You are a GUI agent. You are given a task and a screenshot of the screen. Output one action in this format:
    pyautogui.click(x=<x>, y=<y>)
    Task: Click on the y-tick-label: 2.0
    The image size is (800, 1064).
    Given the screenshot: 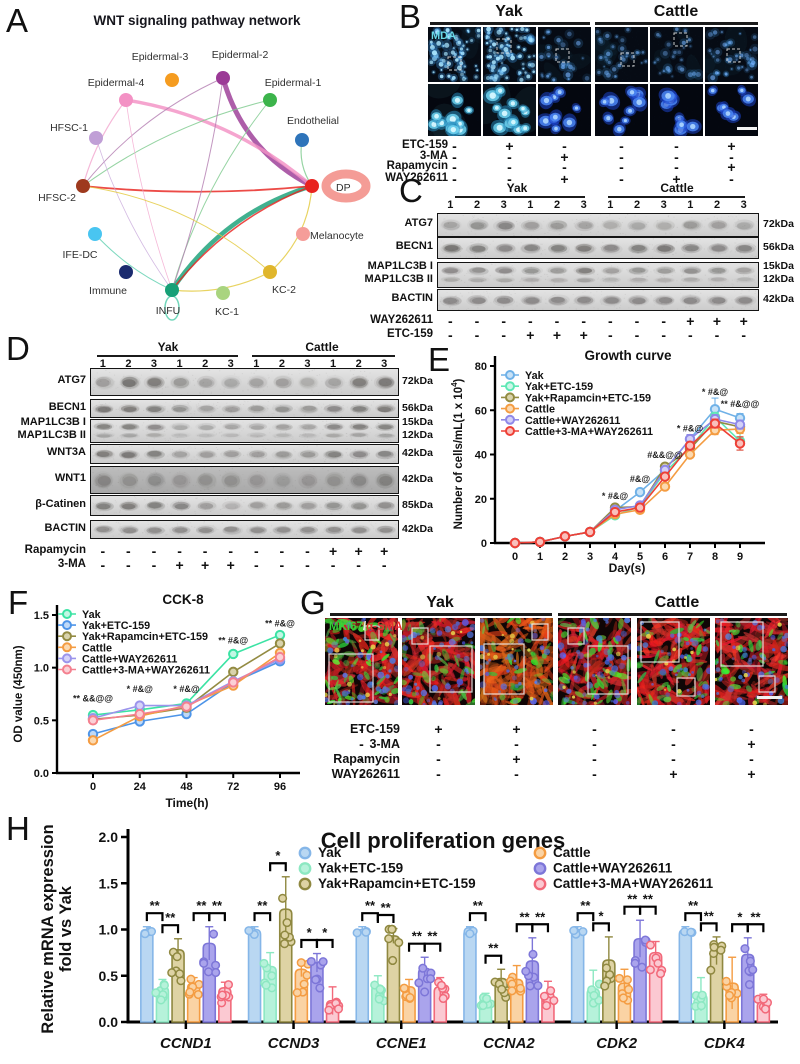 What is the action you would take?
    pyautogui.click(x=109, y=837)
    